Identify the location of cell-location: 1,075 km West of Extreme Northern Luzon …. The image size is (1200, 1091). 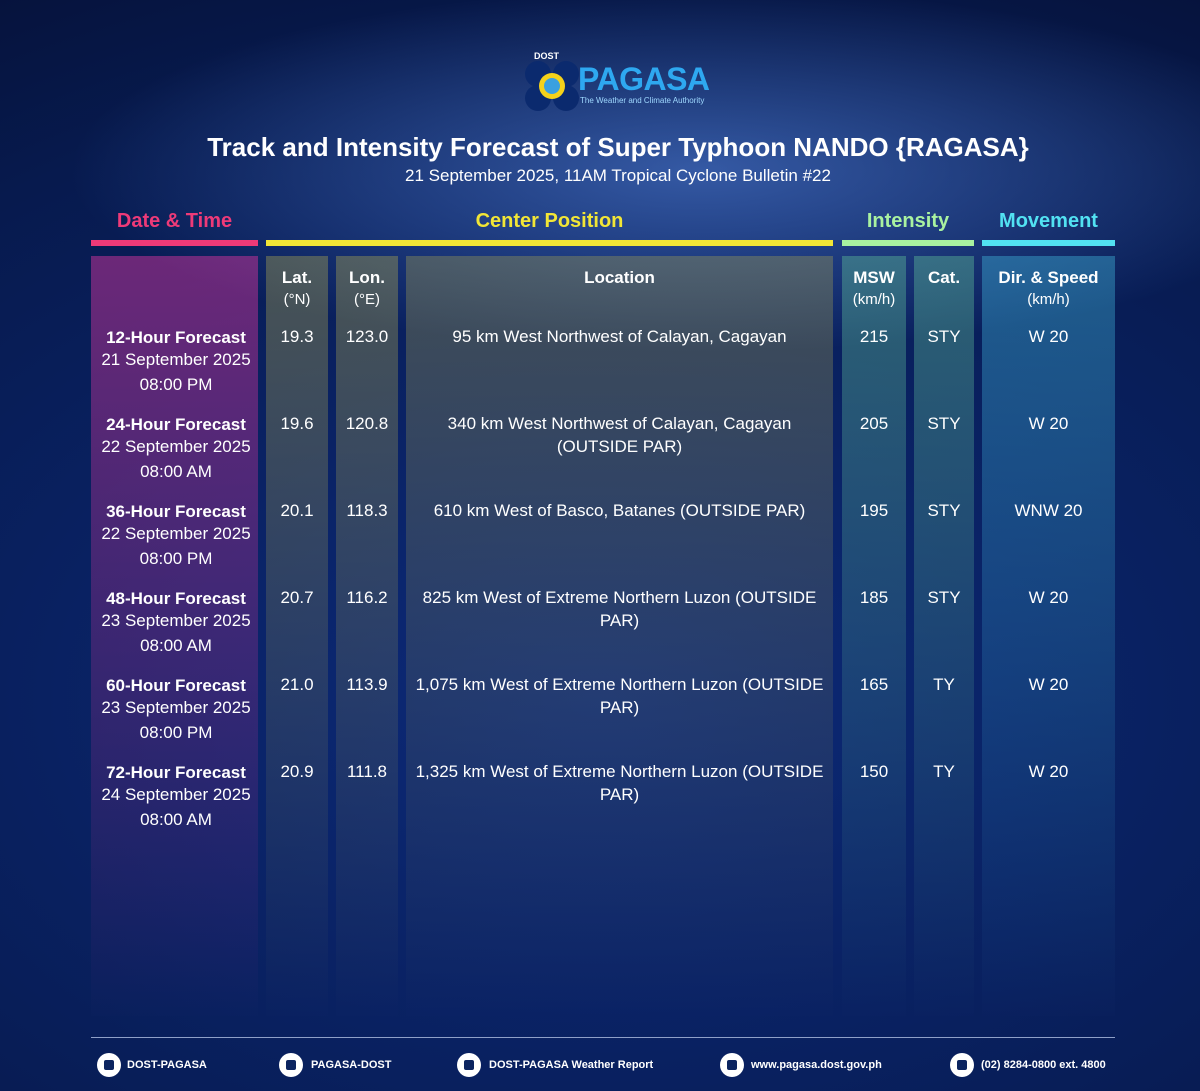
(619, 696).